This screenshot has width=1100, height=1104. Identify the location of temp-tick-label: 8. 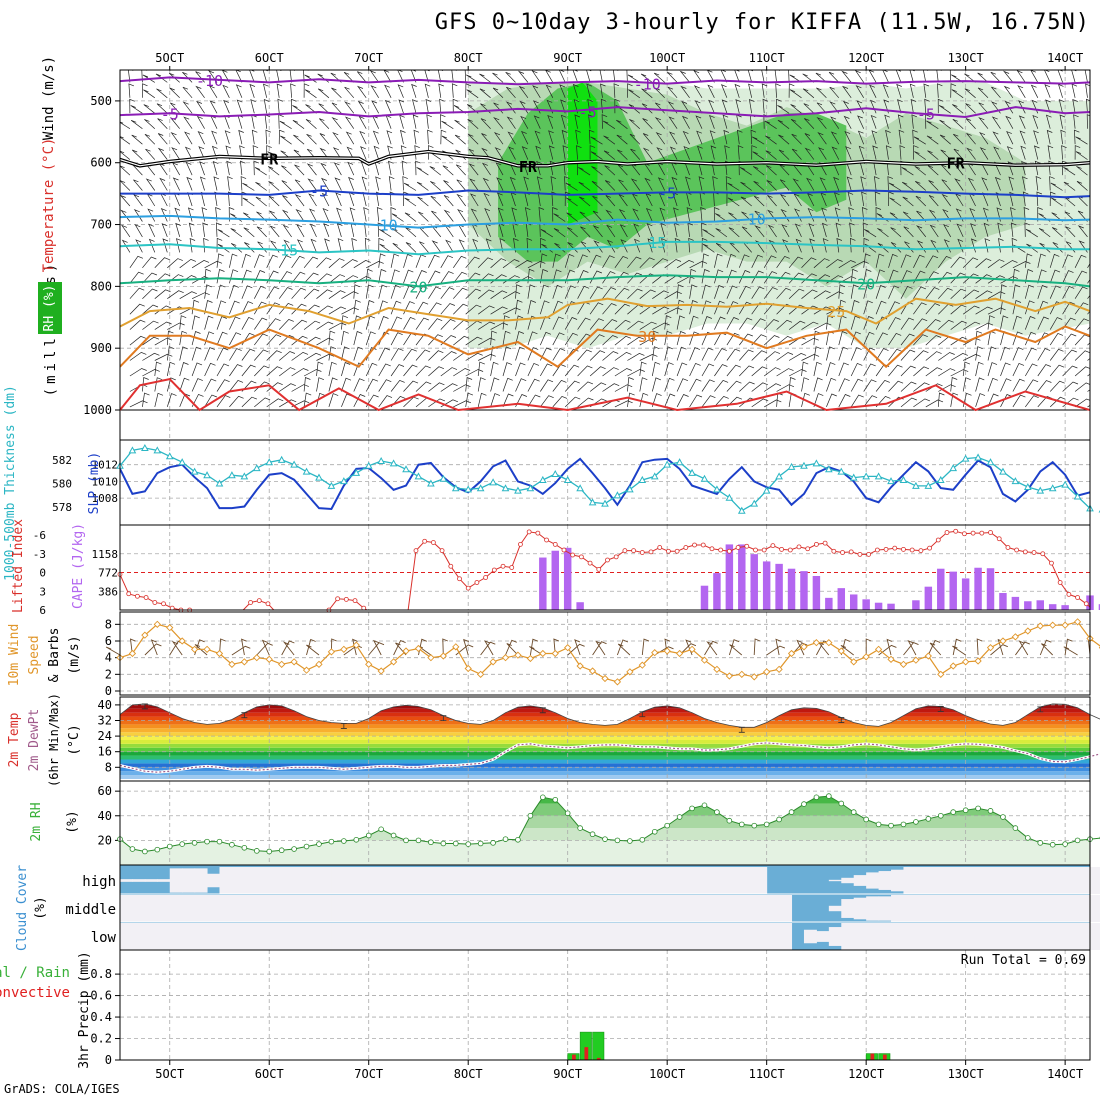
(108, 767).